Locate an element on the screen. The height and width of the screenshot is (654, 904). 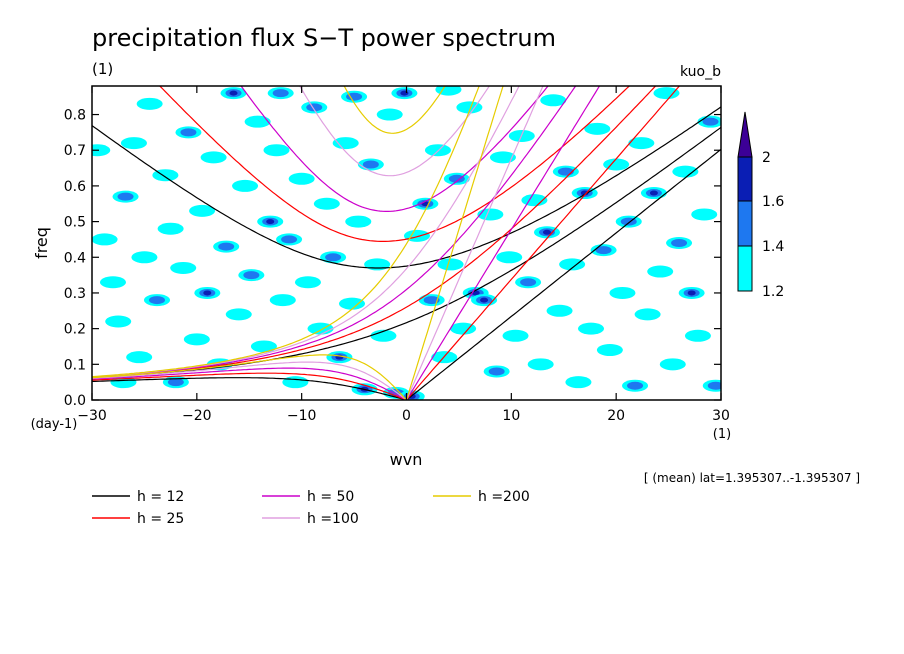
colorbar-extension is located at coordinates (745, 134).